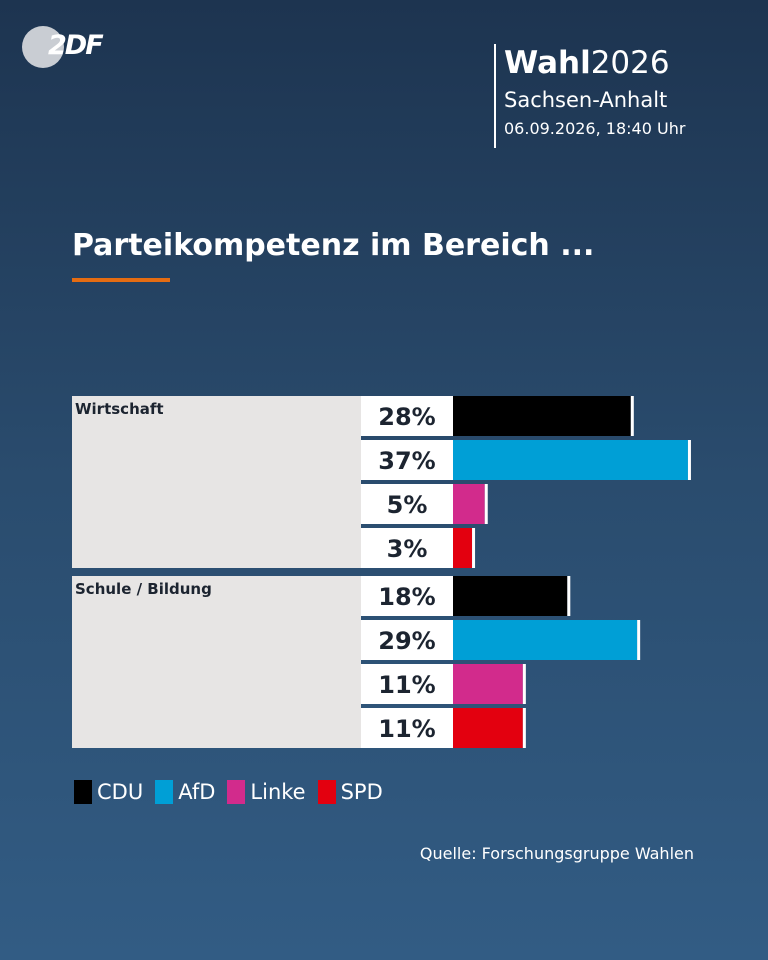  What do you see at coordinates (586, 100) in the screenshot?
I see `election-region: Sachsen-Anhalt` at bounding box center [586, 100].